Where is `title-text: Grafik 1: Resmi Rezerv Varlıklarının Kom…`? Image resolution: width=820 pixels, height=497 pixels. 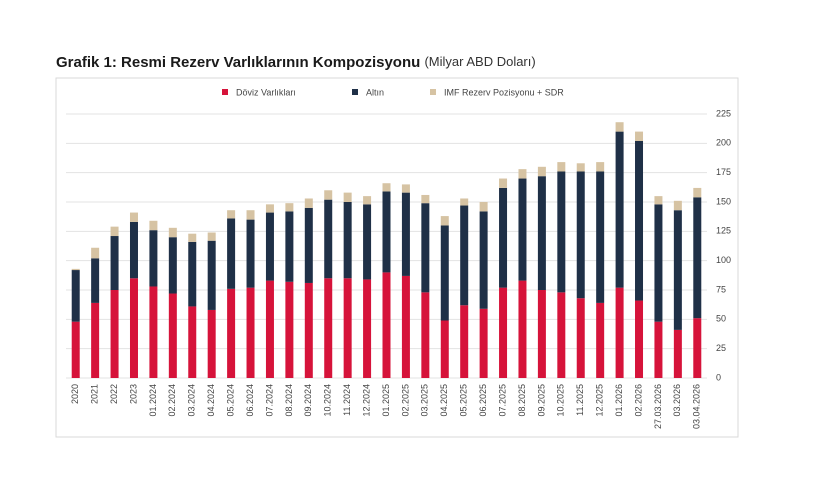
title-text: Grafik 1: Resmi Rezerv Varlıklarının Kom… is located at coordinates (238, 62).